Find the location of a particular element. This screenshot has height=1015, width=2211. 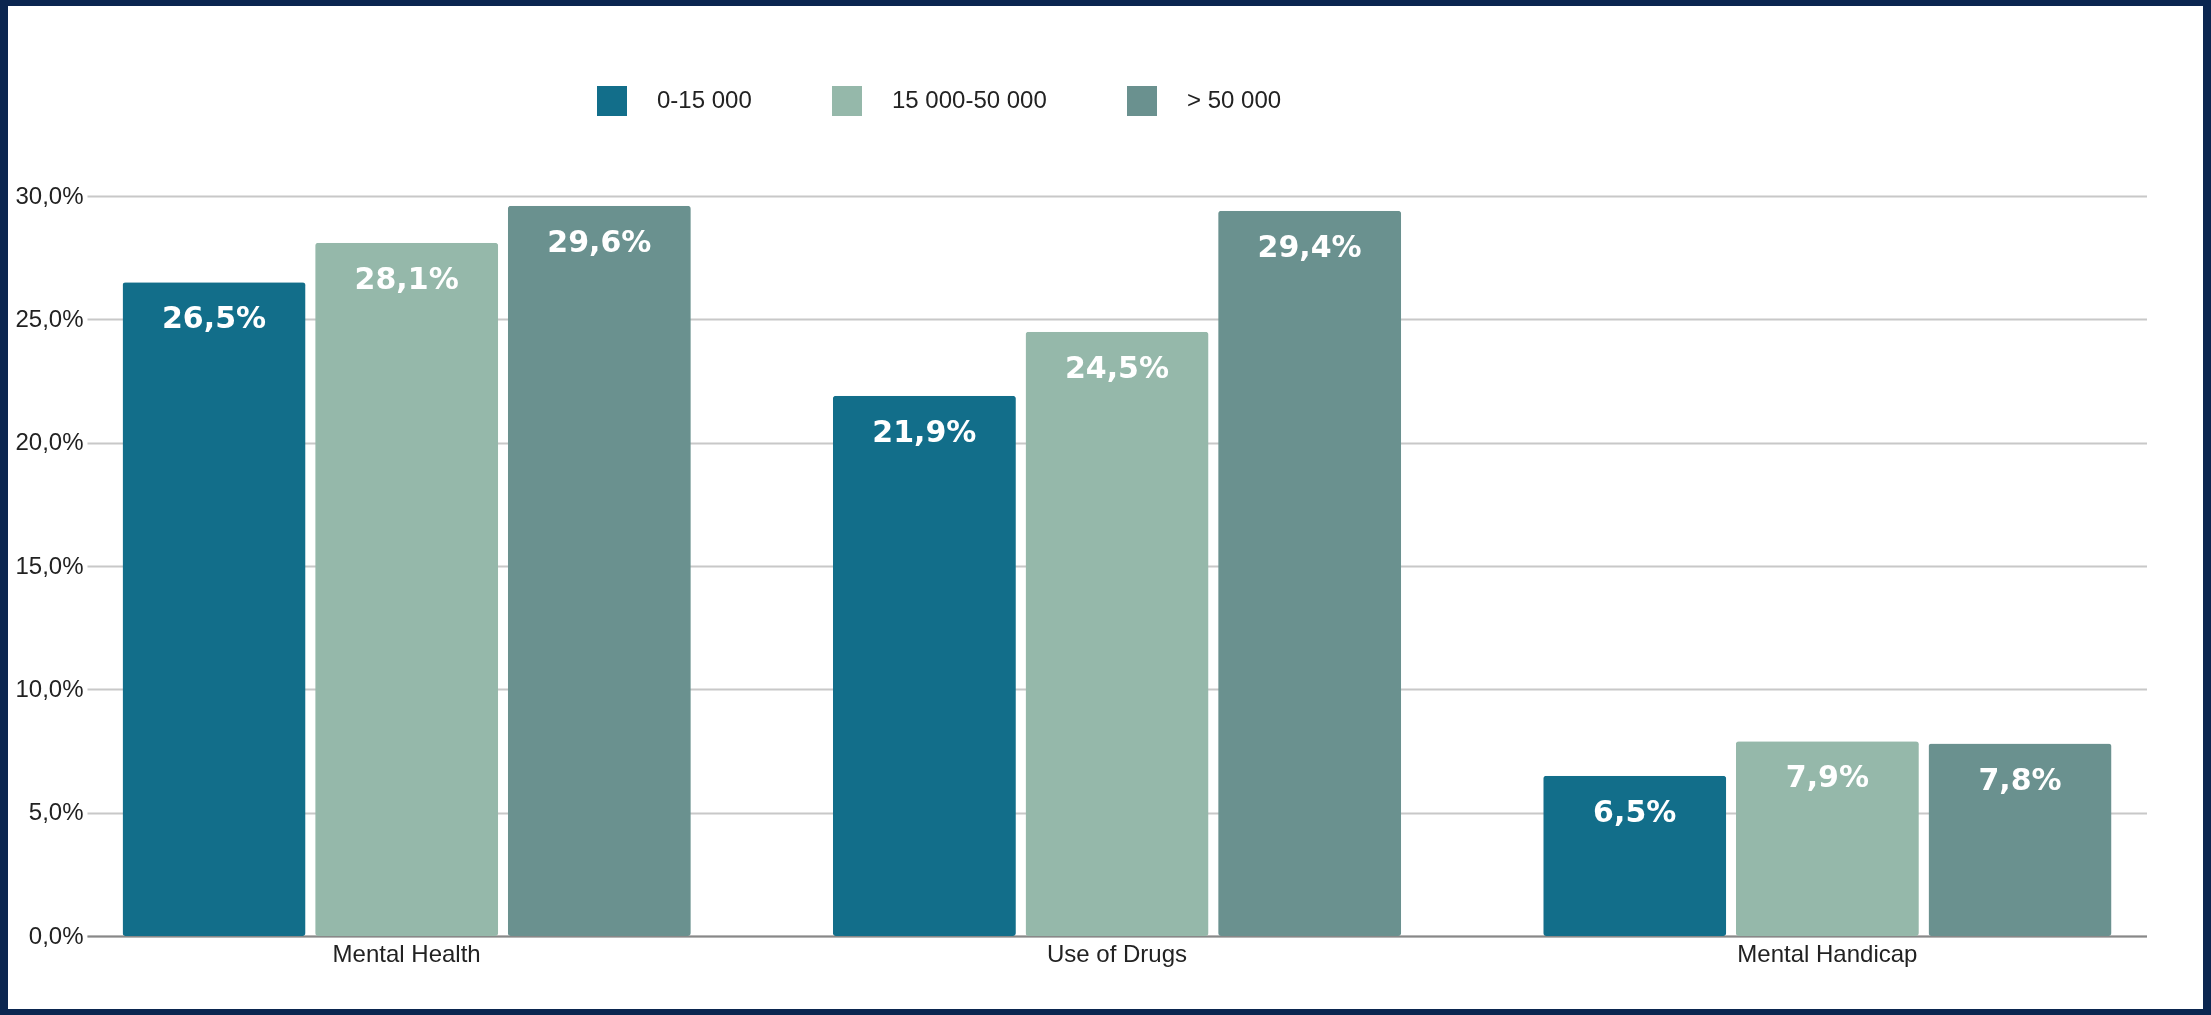

data-label: 29,4% is located at coordinates (1309, 246).